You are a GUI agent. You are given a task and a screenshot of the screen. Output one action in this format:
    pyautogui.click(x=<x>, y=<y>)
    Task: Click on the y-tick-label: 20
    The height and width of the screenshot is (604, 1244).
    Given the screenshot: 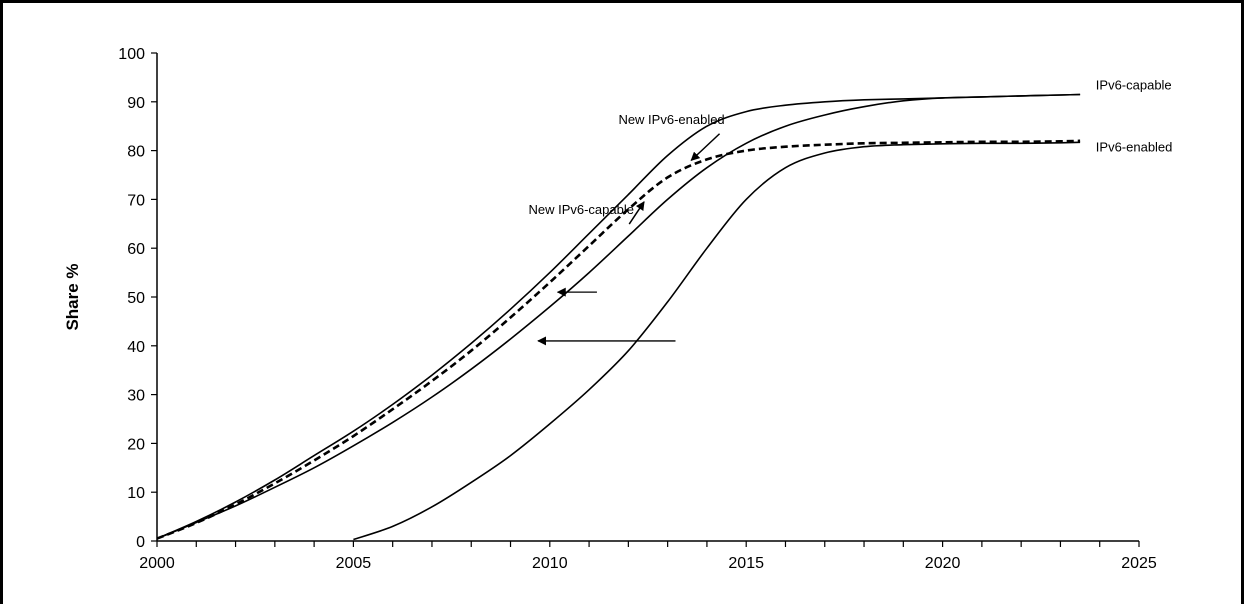 What is the action you would take?
    pyautogui.click(x=136, y=444)
    